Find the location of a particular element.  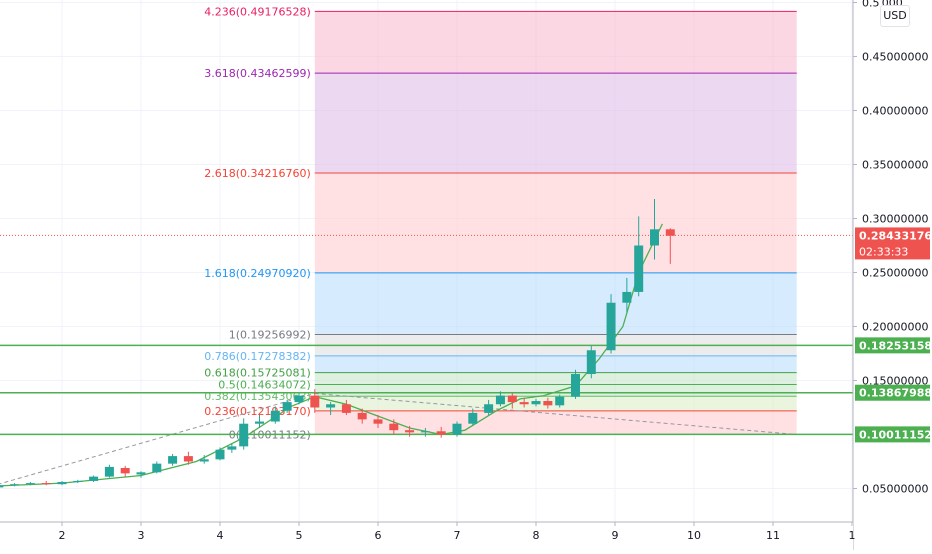

price-tick-label: 0.15000000 is located at coordinates (895, 381).